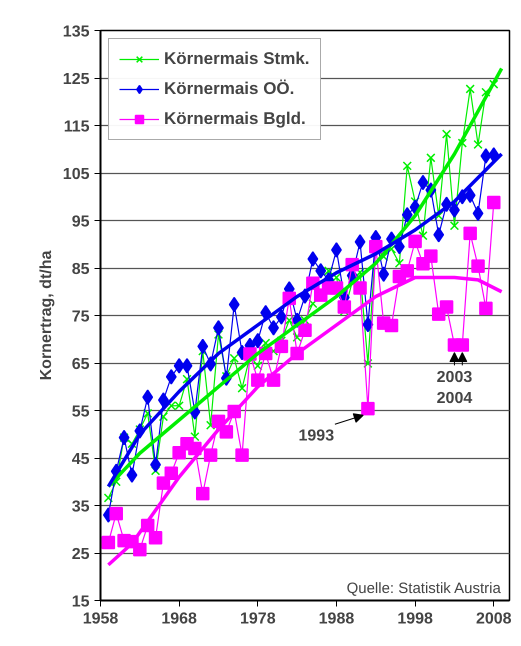 The height and width of the screenshot is (646, 521). What do you see at coordinates (179, 619) in the screenshot?
I see `x-tick-label: 1968` at bounding box center [179, 619].